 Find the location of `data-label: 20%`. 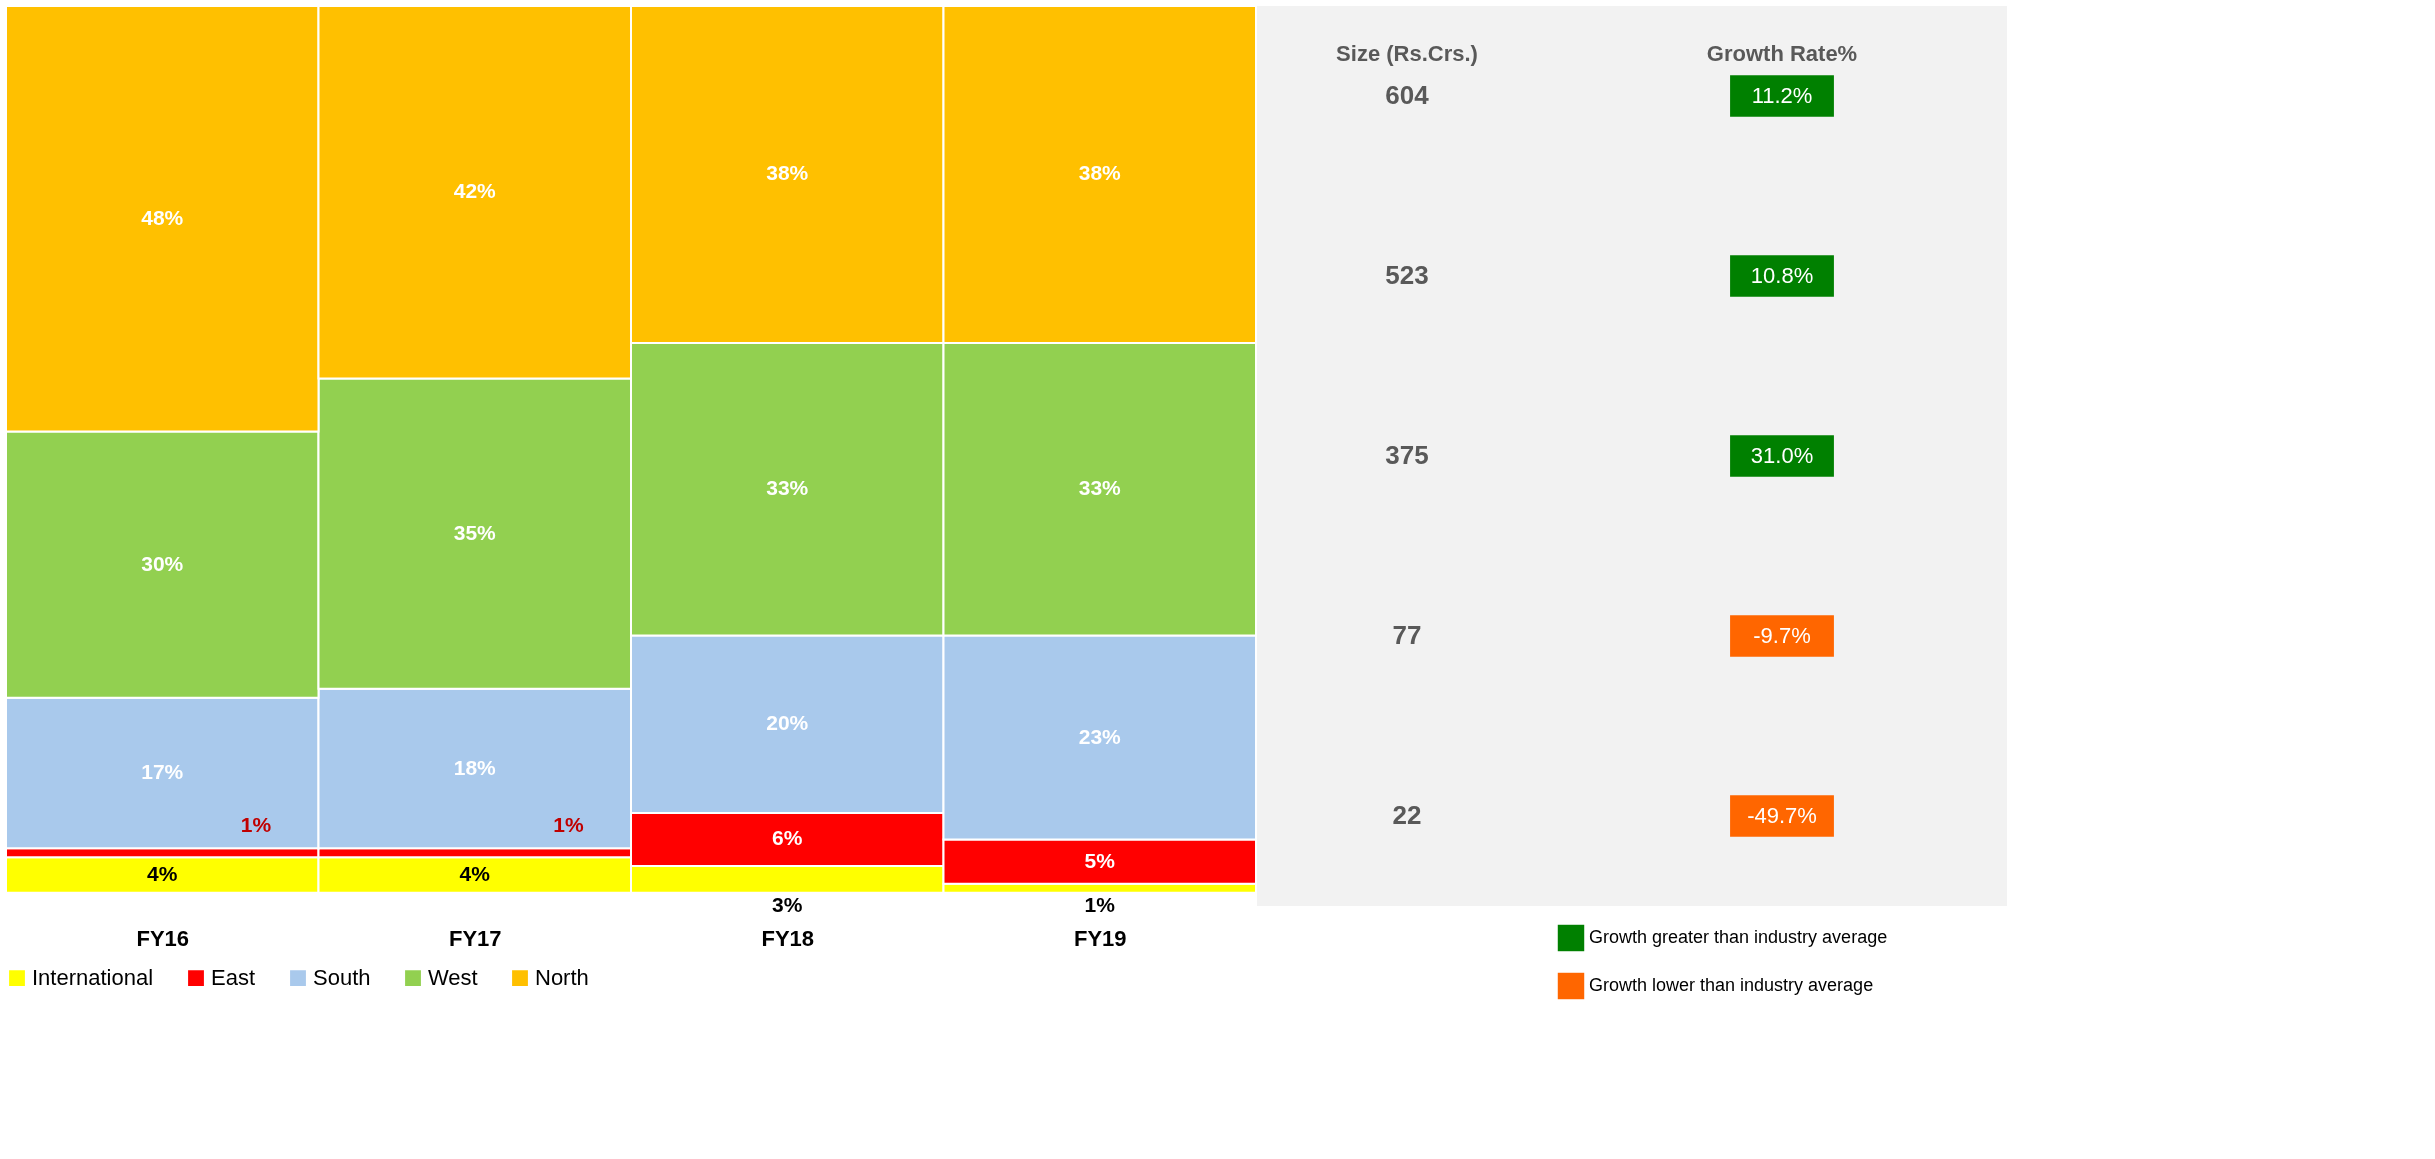

data-label: 20% is located at coordinates (787, 723).